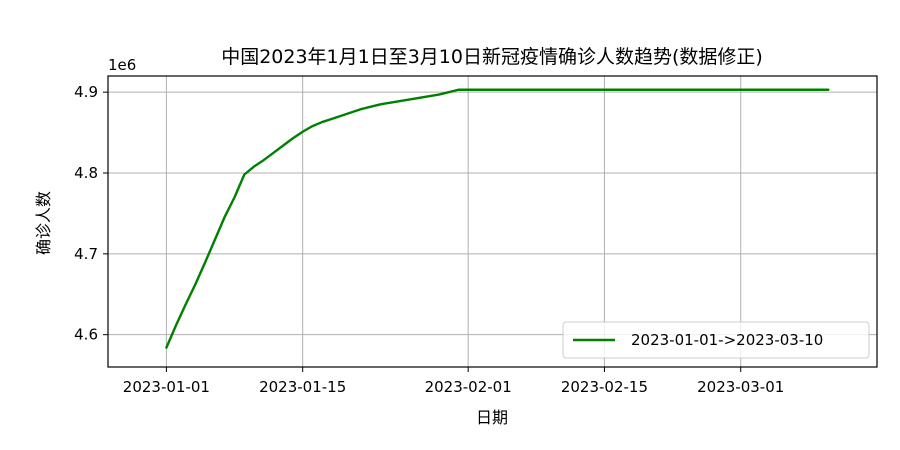 This screenshot has height=450, width=900. Describe the element at coordinates (302, 387) in the screenshot. I see `x-tick-label: 2023-01-15` at that location.